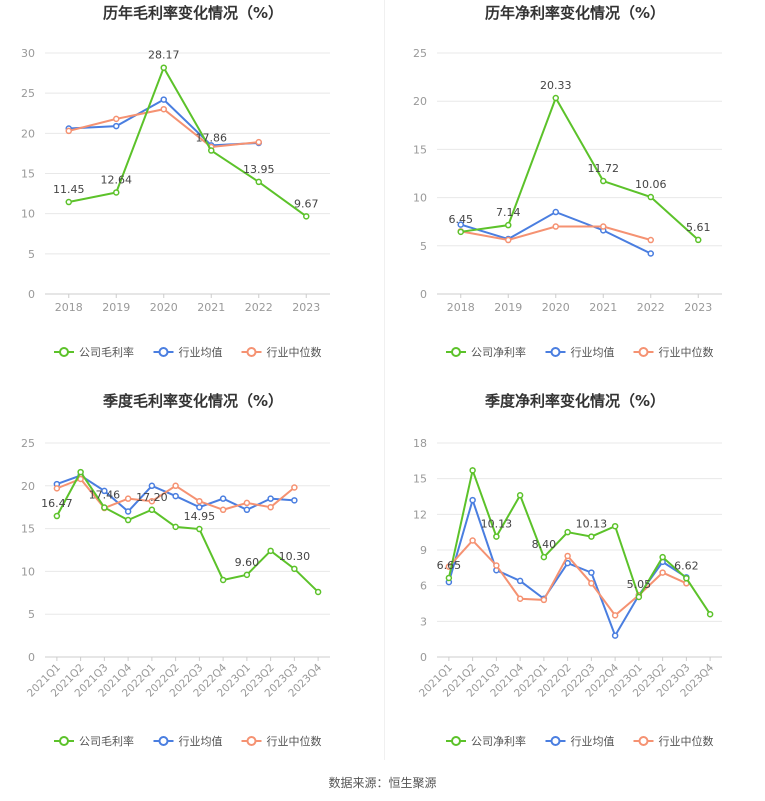 The image size is (765, 801). I want to click on y-tick-label: 5, so click(31, 614).